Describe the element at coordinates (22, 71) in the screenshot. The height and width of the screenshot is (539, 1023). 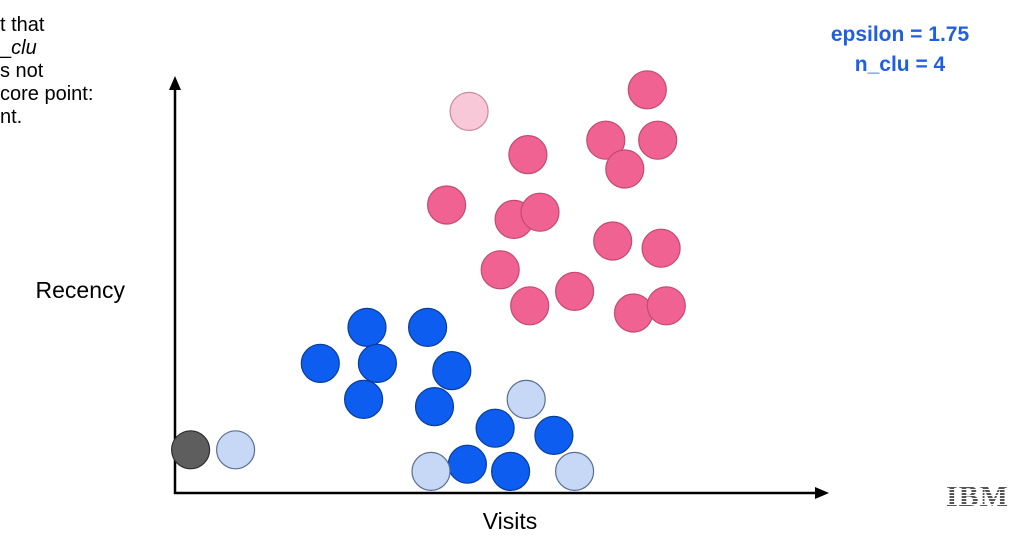
I see `explanation-line-3-text: s not` at that location.